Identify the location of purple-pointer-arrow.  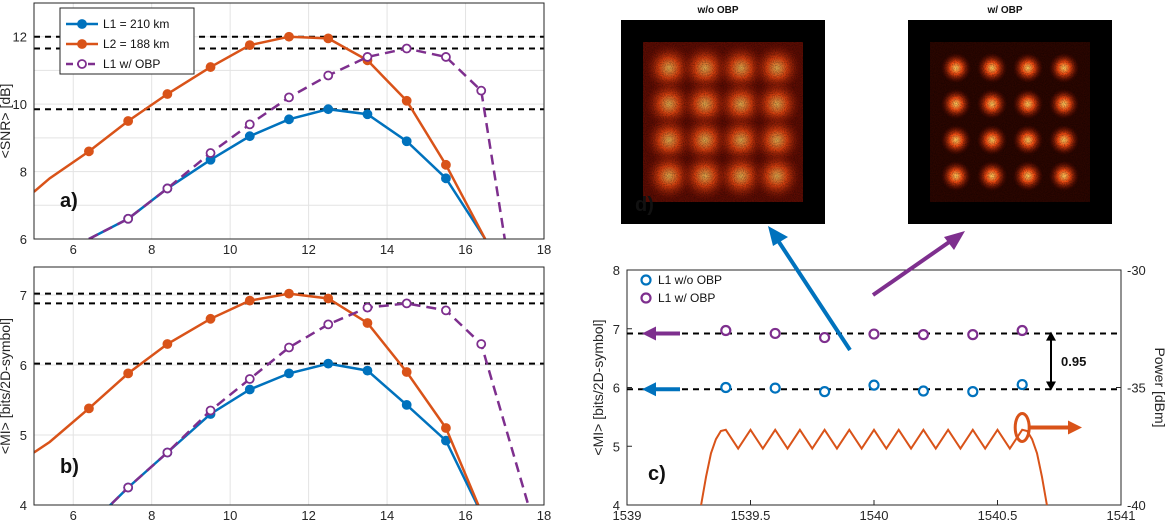
(914, 266).